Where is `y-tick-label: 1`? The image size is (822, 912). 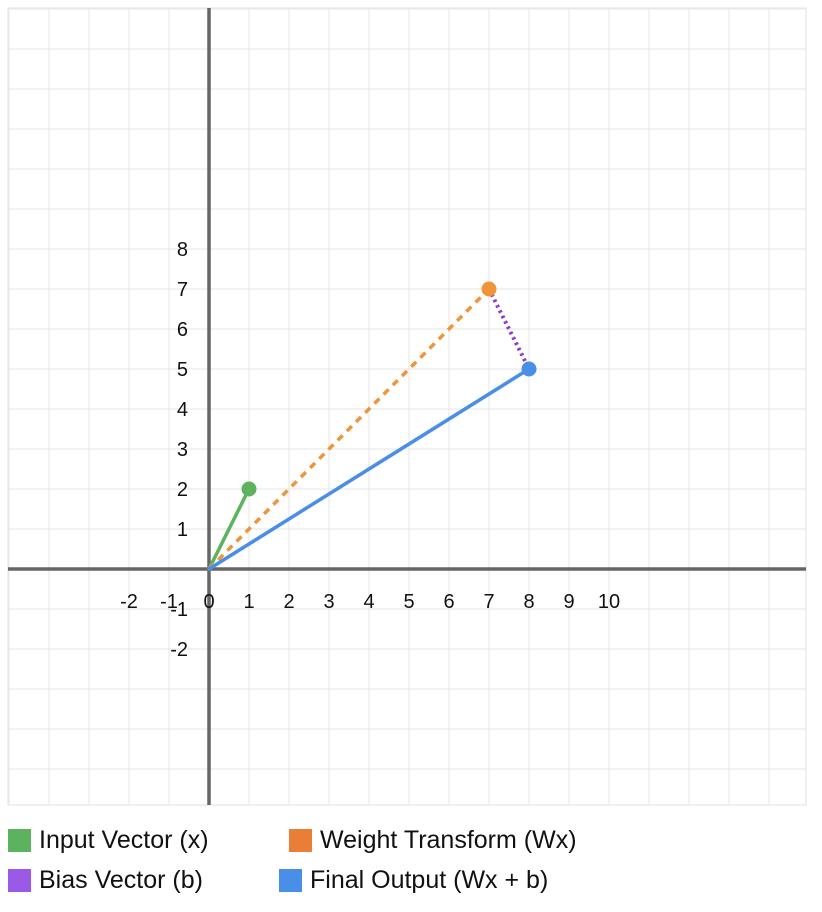
y-tick-label: 1 is located at coordinates (182, 530).